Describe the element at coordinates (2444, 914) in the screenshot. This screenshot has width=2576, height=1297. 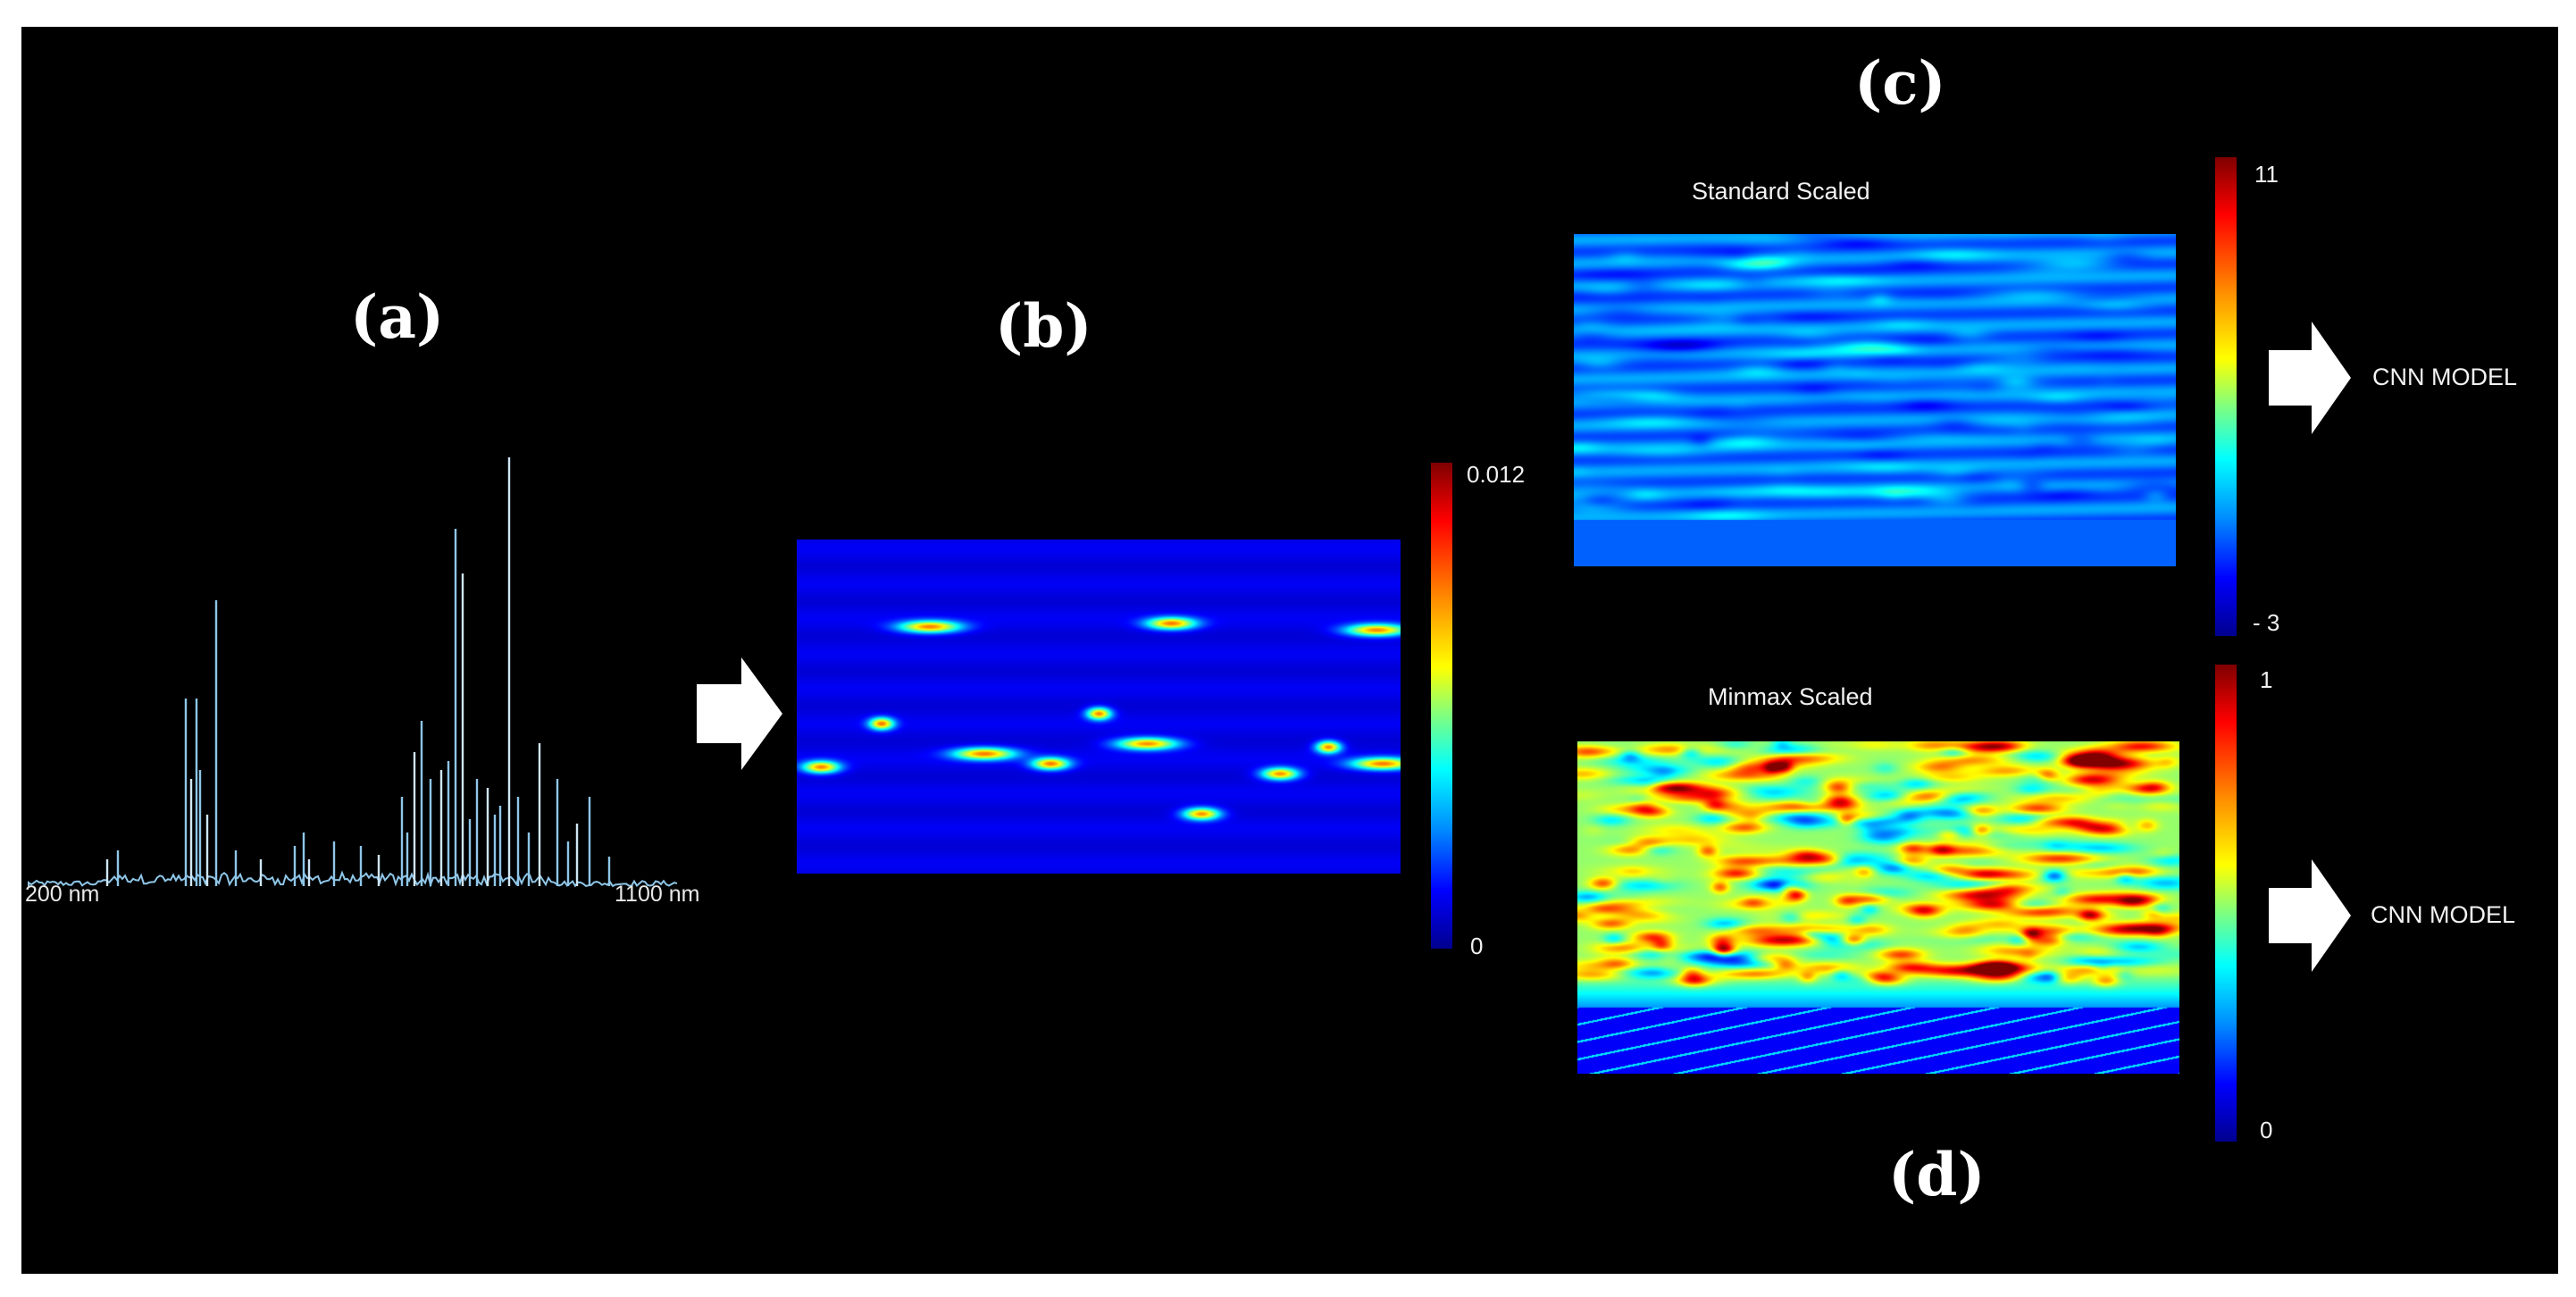
I see `cnn-model-label-d: CNN MODEL` at that location.